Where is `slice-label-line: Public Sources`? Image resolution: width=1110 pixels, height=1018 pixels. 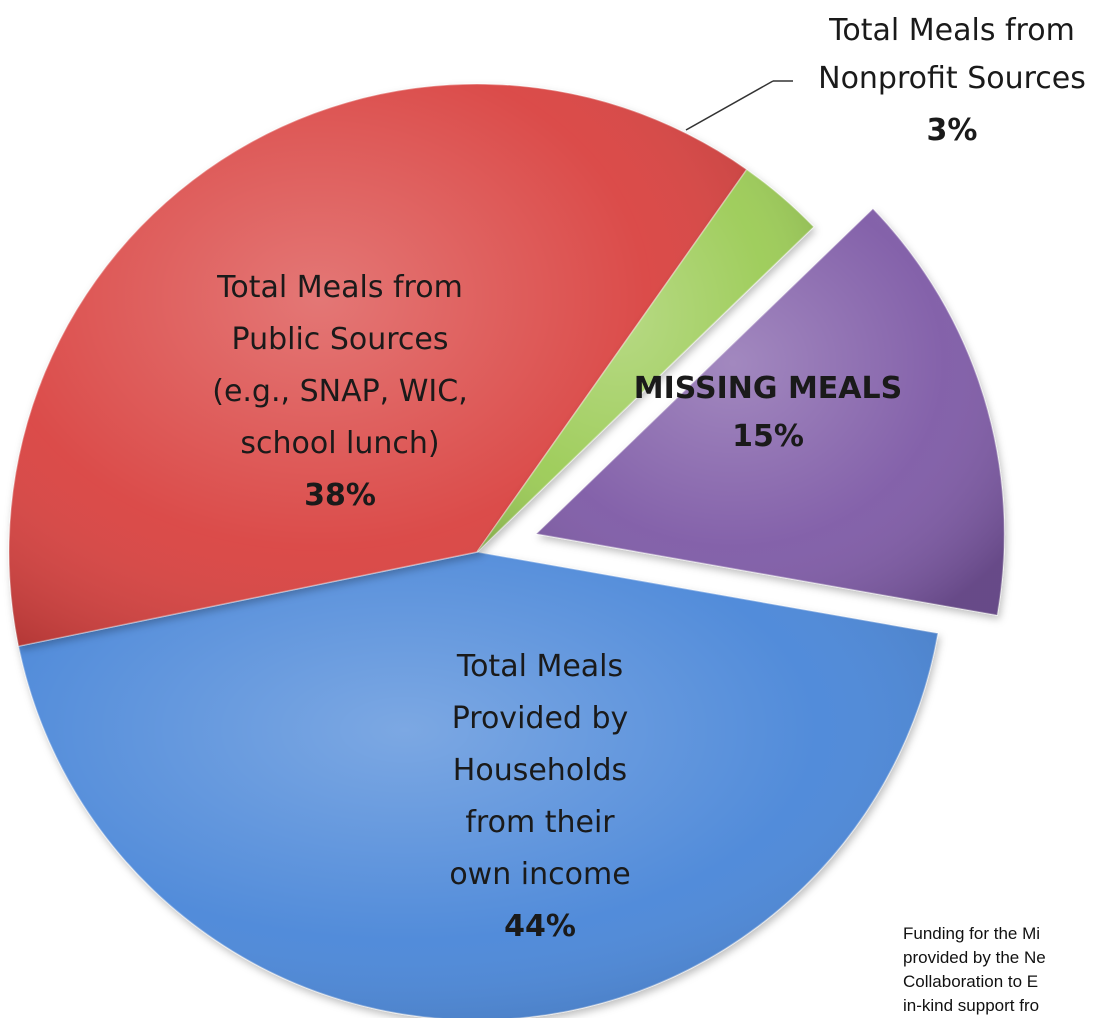
slice-label-line: Public Sources is located at coordinates (340, 339).